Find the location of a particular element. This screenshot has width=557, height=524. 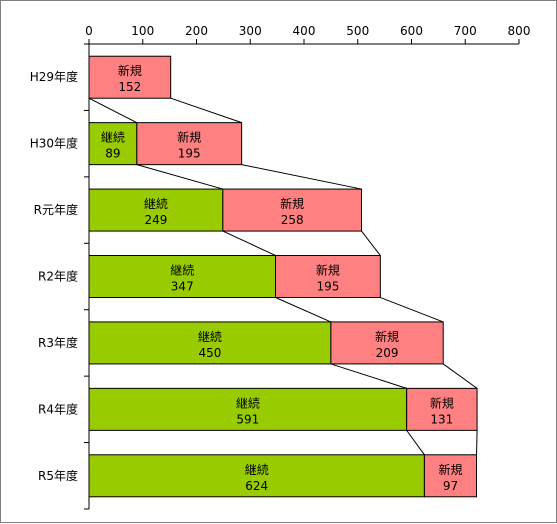

x-tick-label: 200 is located at coordinates (196, 31).